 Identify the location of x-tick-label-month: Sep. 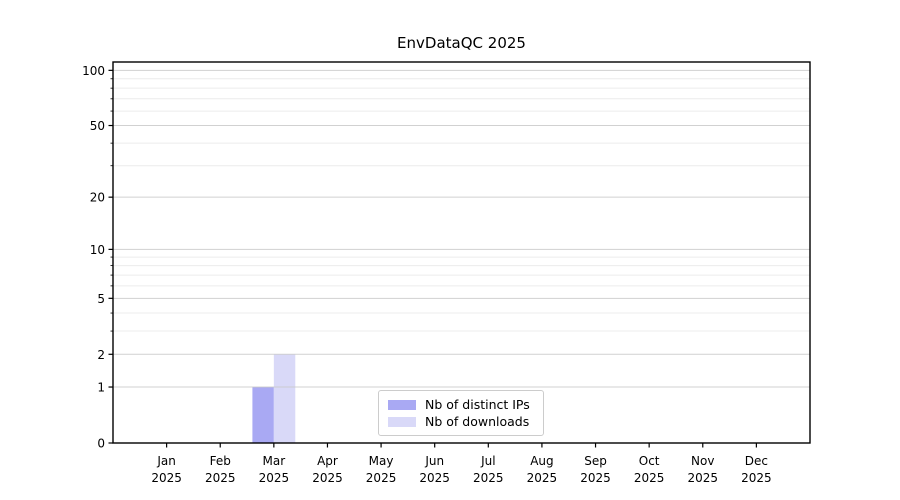
(595, 461).